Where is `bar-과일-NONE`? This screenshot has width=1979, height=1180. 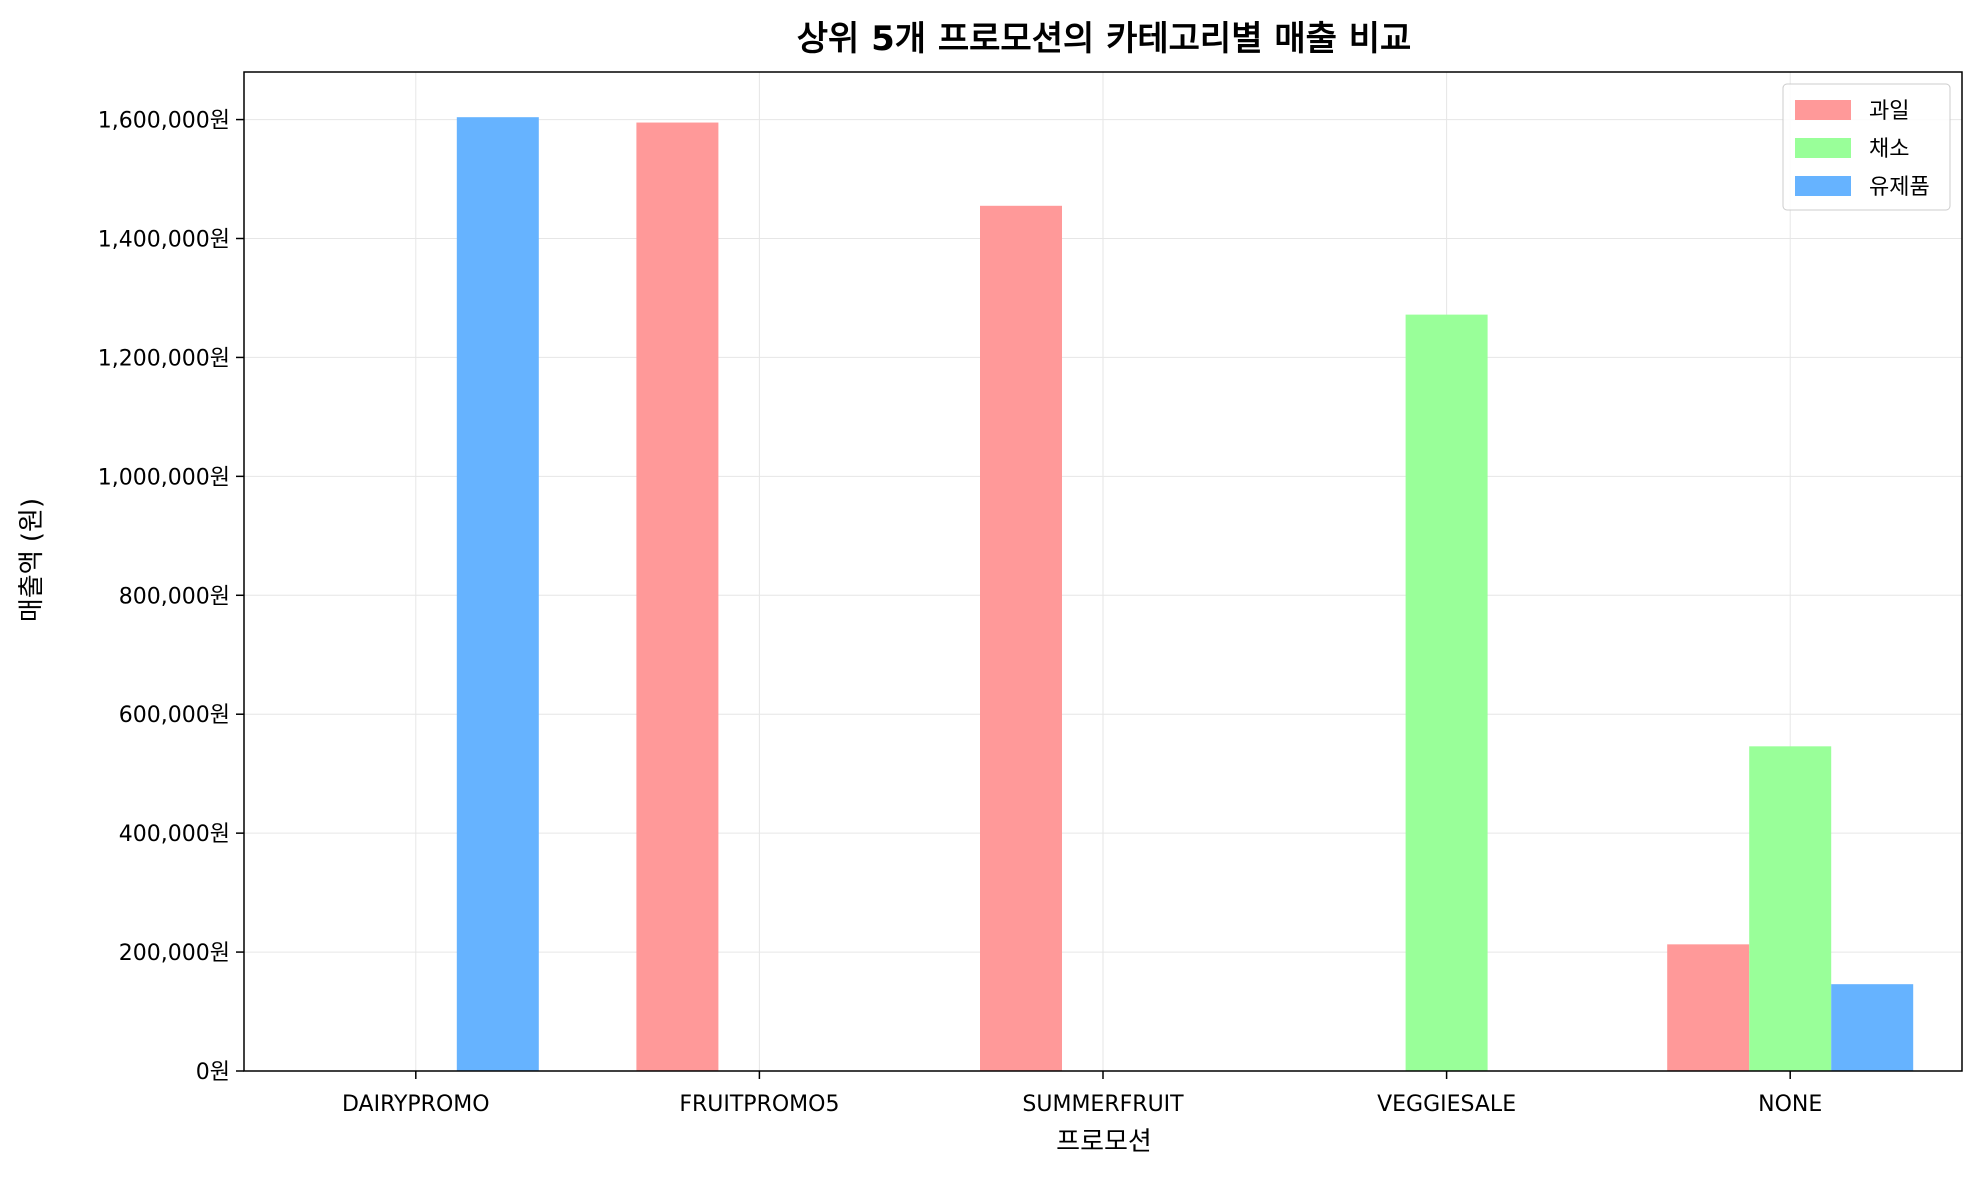
bar-과일-NONE is located at coordinates (1708, 1007).